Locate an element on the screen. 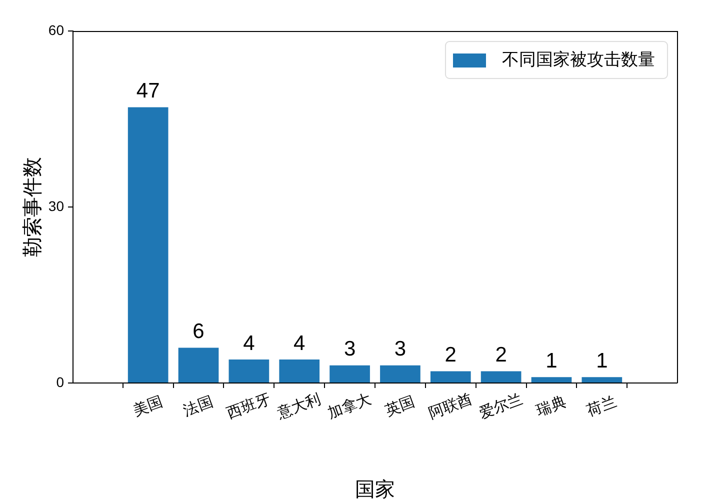 The image size is (708, 503). x-tick-label: 美国 is located at coordinates (147, 406).